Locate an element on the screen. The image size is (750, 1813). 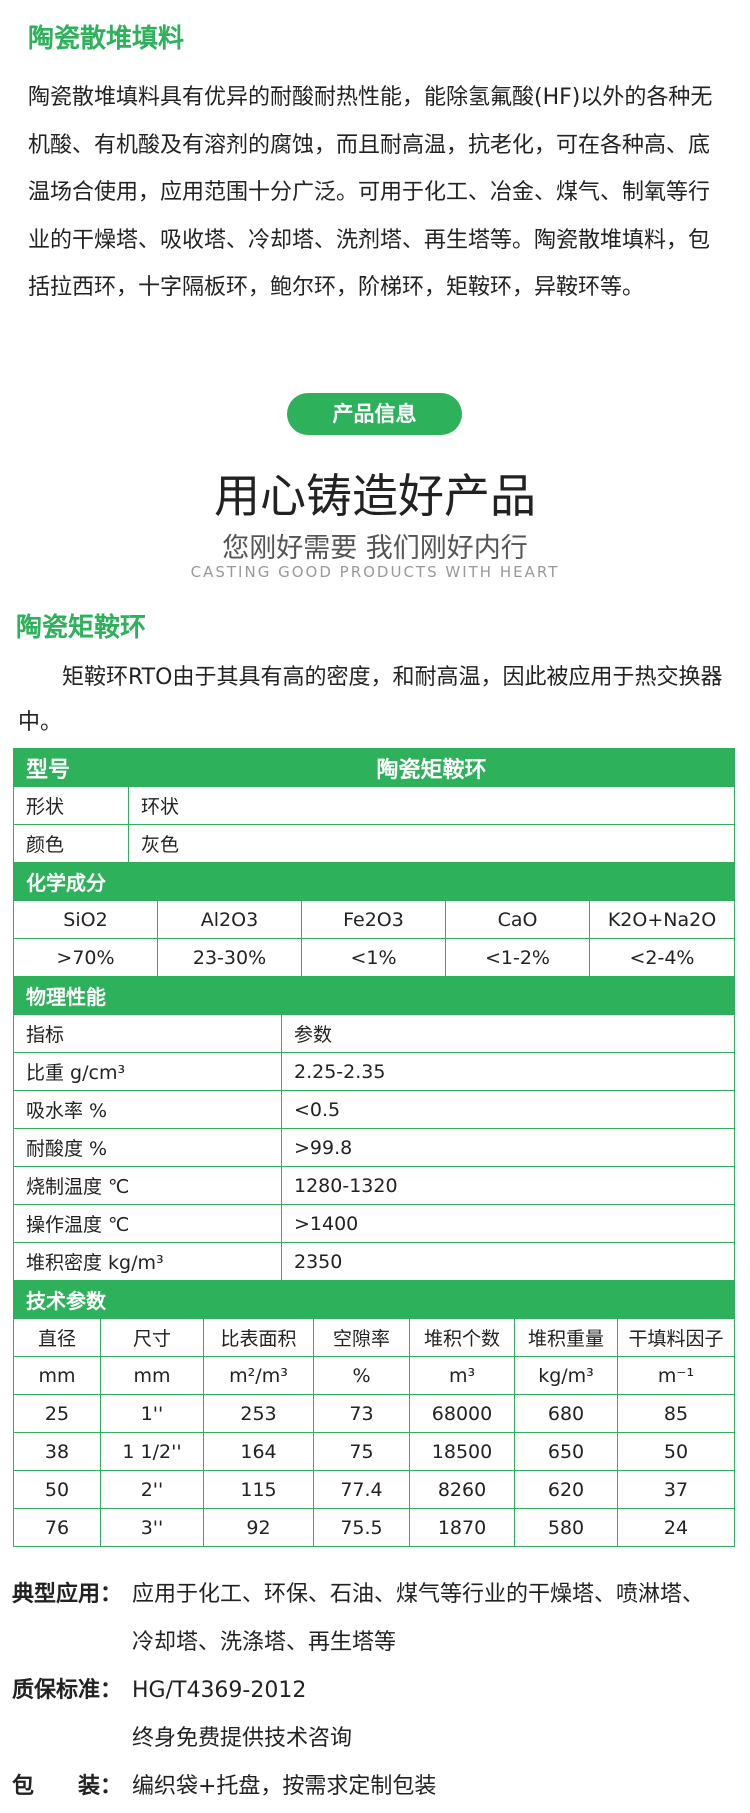
cell: 75 is located at coordinates (361, 1451).